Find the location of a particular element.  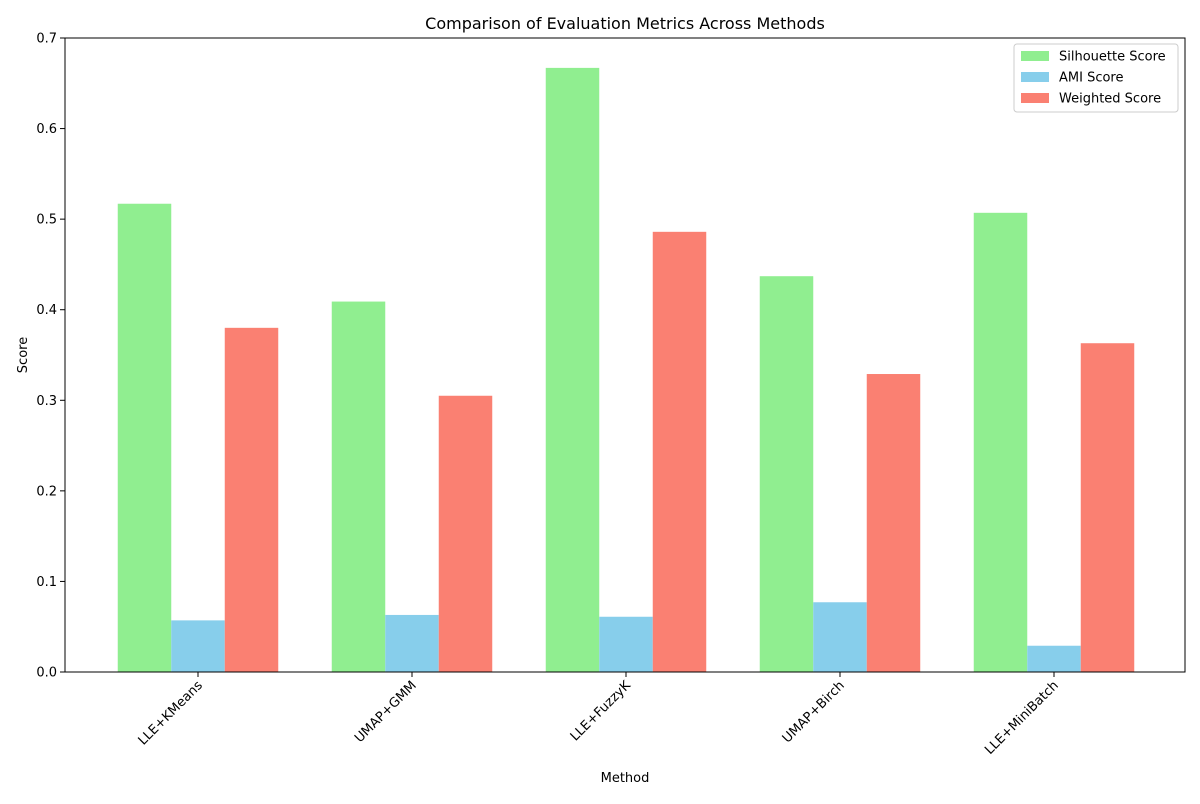

y-tick-label: 0.2 is located at coordinates (46, 491).